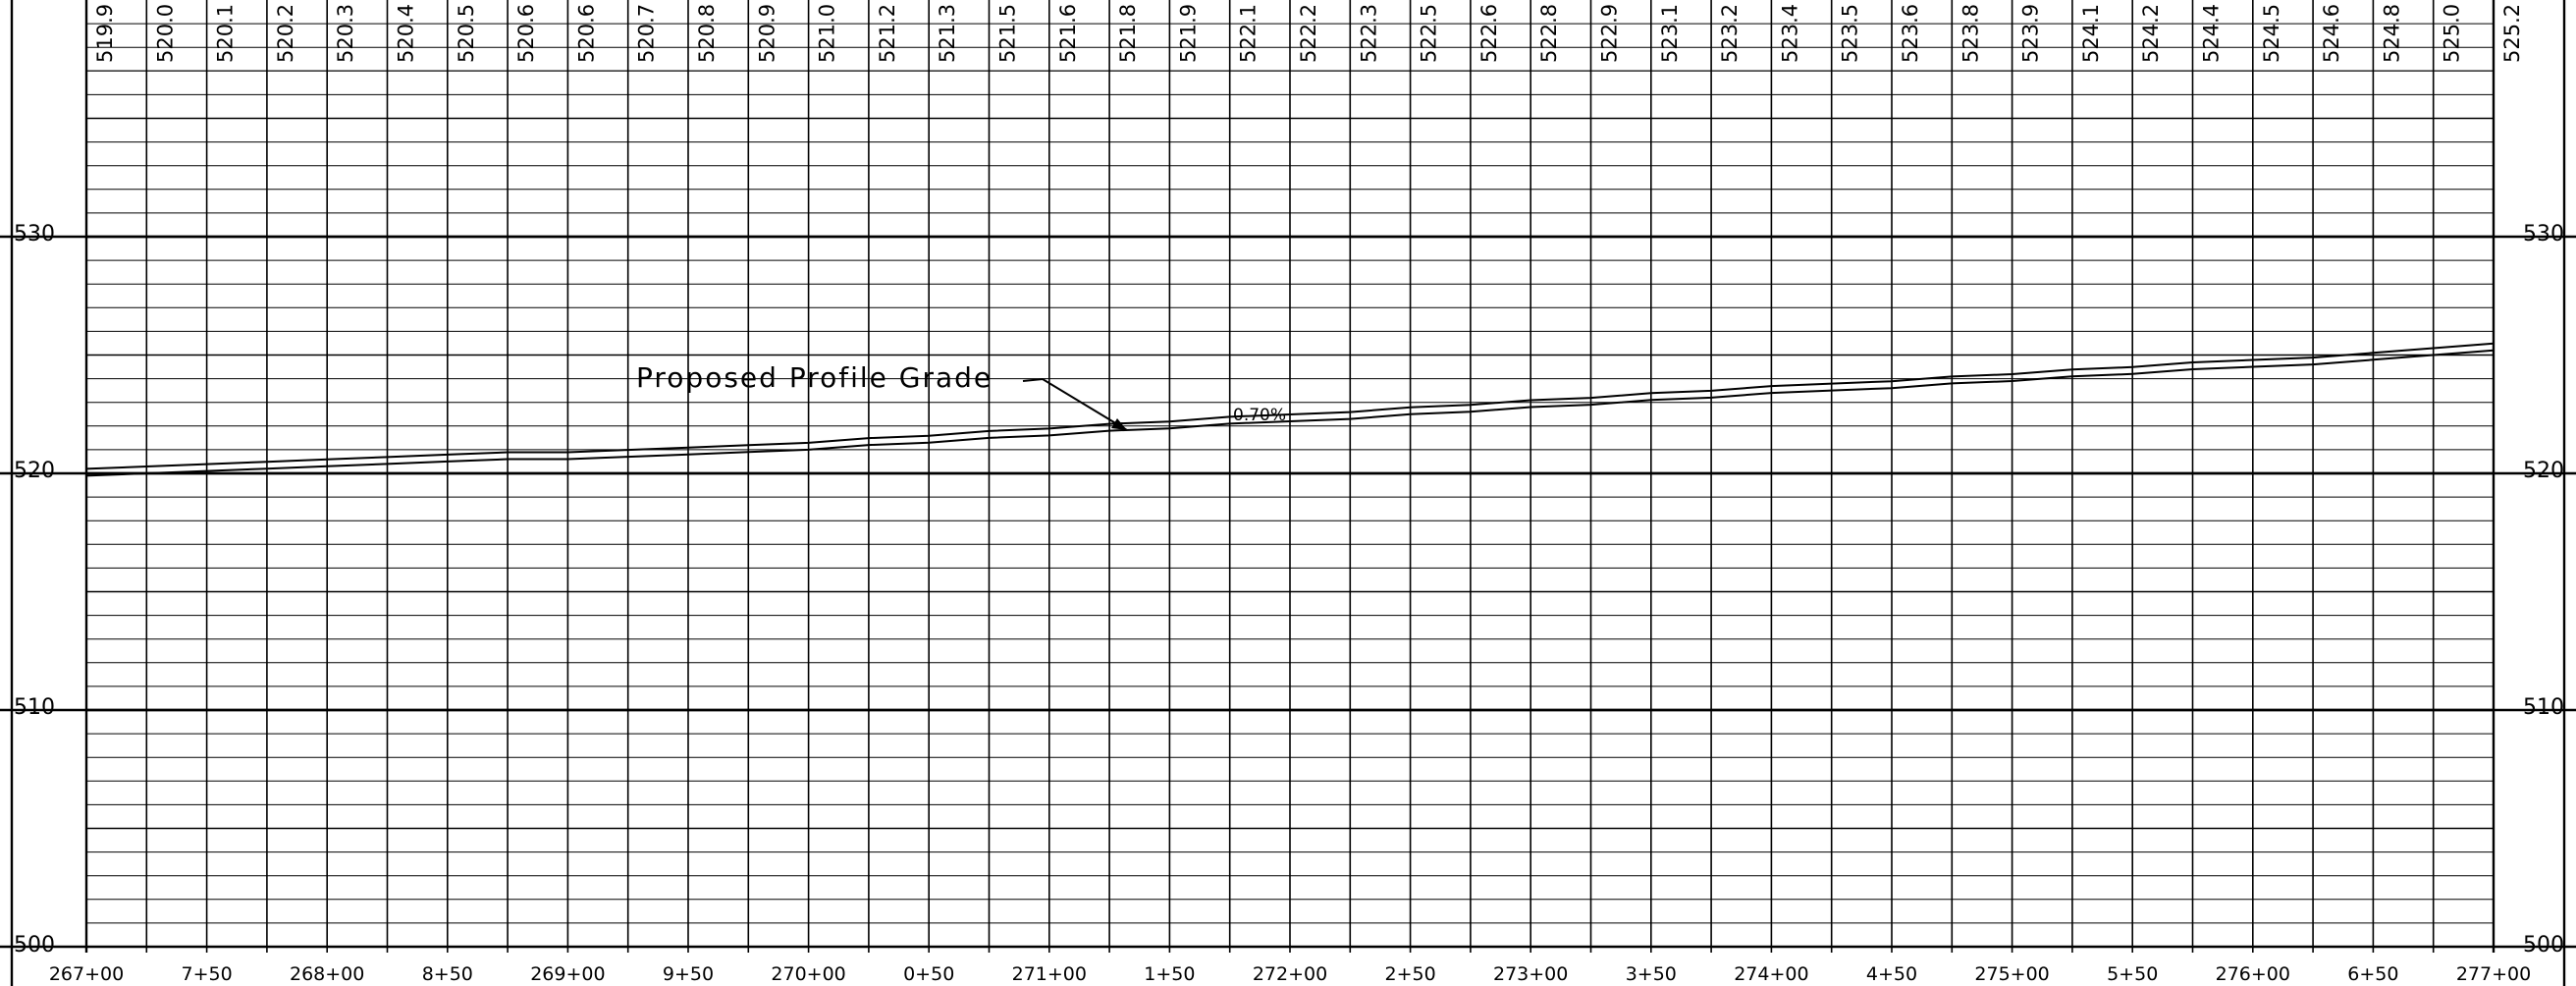  I want to click on grade-elevation-label: 520.7, so click(647, 33).